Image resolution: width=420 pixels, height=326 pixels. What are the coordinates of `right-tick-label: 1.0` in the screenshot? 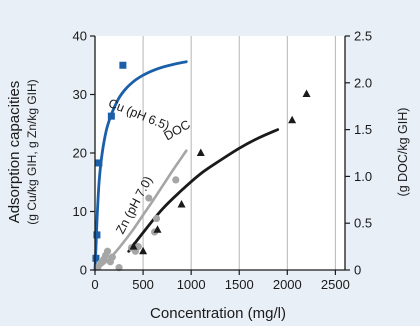 It's located at (363, 176).